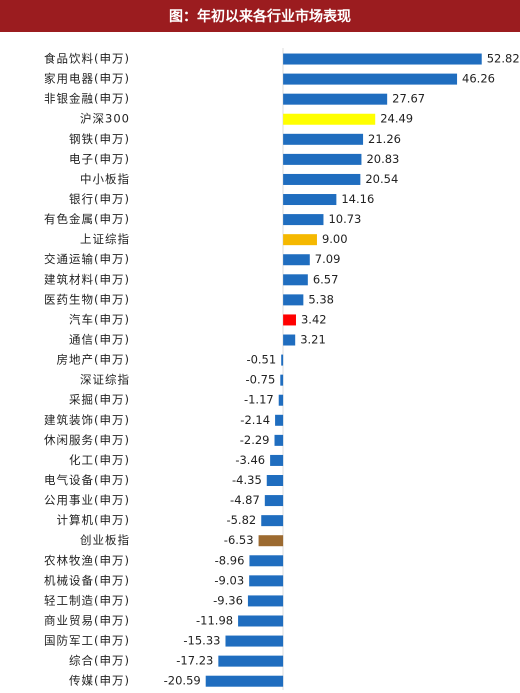 The image size is (520, 693). What do you see at coordinates (321, 299) in the screenshot?
I see `value-label: 5.38` at bounding box center [321, 299].